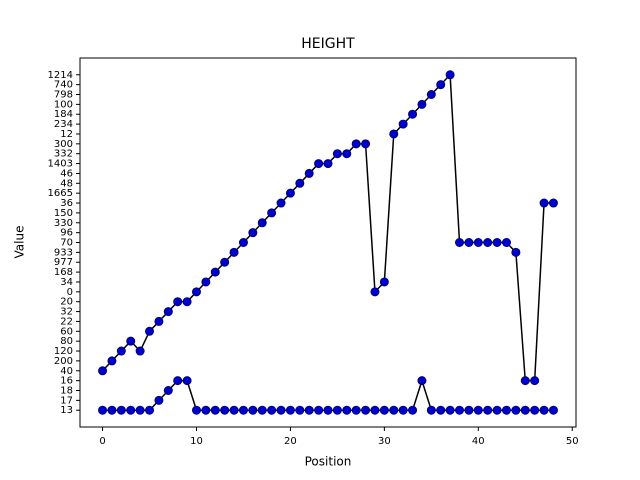 This screenshot has height=480, width=640. What do you see at coordinates (478, 441) in the screenshot?
I see `x-tick-label: 40` at bounding box center [478, 441].